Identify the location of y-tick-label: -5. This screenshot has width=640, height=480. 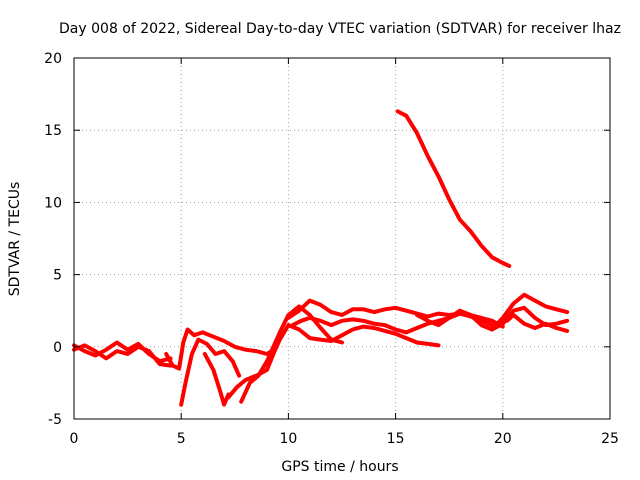
(55, 420).